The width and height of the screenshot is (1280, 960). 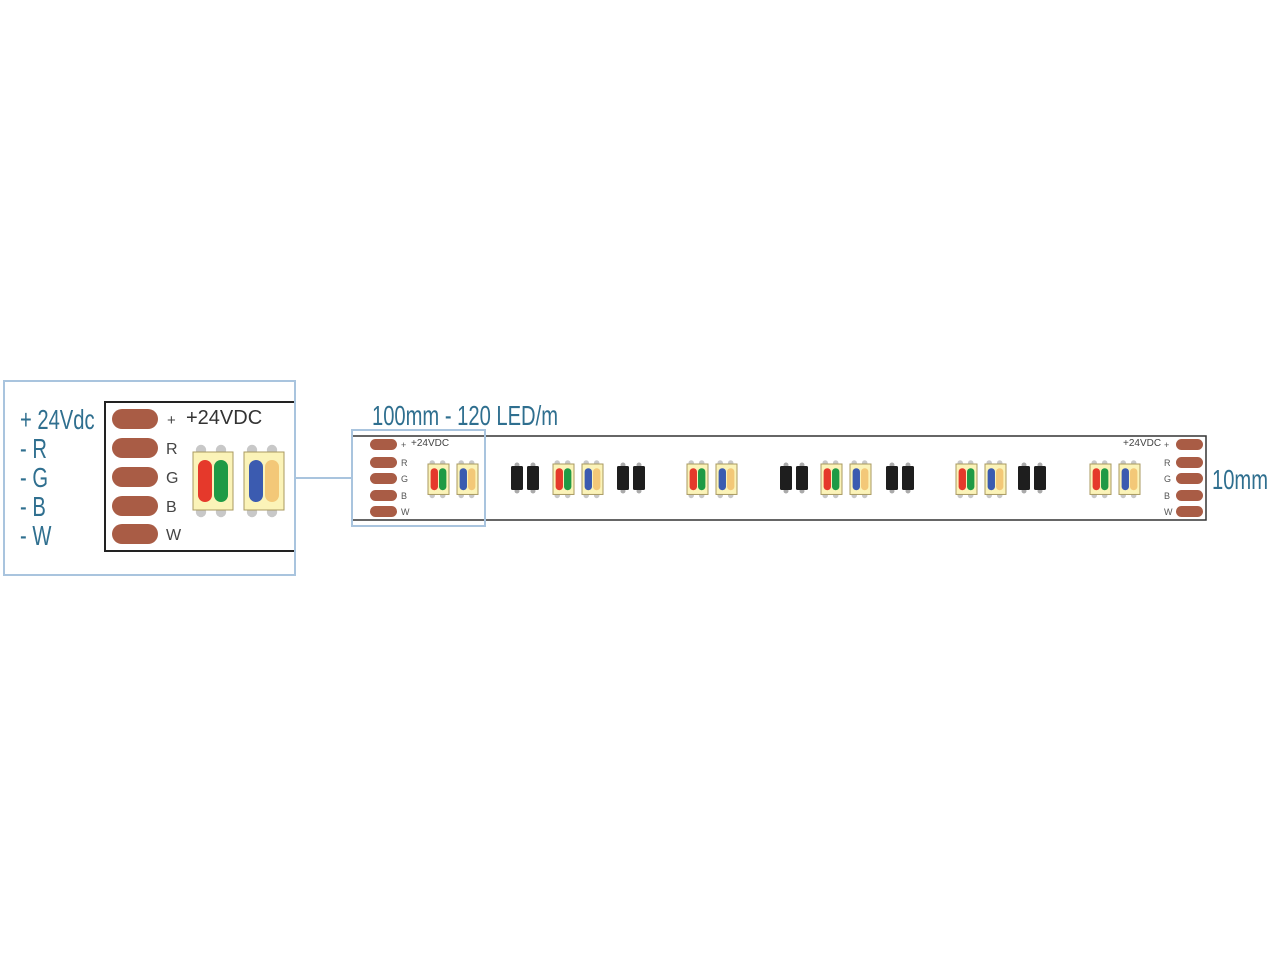 What do you see at coordinates (404, 463) in the screenshot?
I see `strip-pad-label-left: R` at bounding box center [404, 463].